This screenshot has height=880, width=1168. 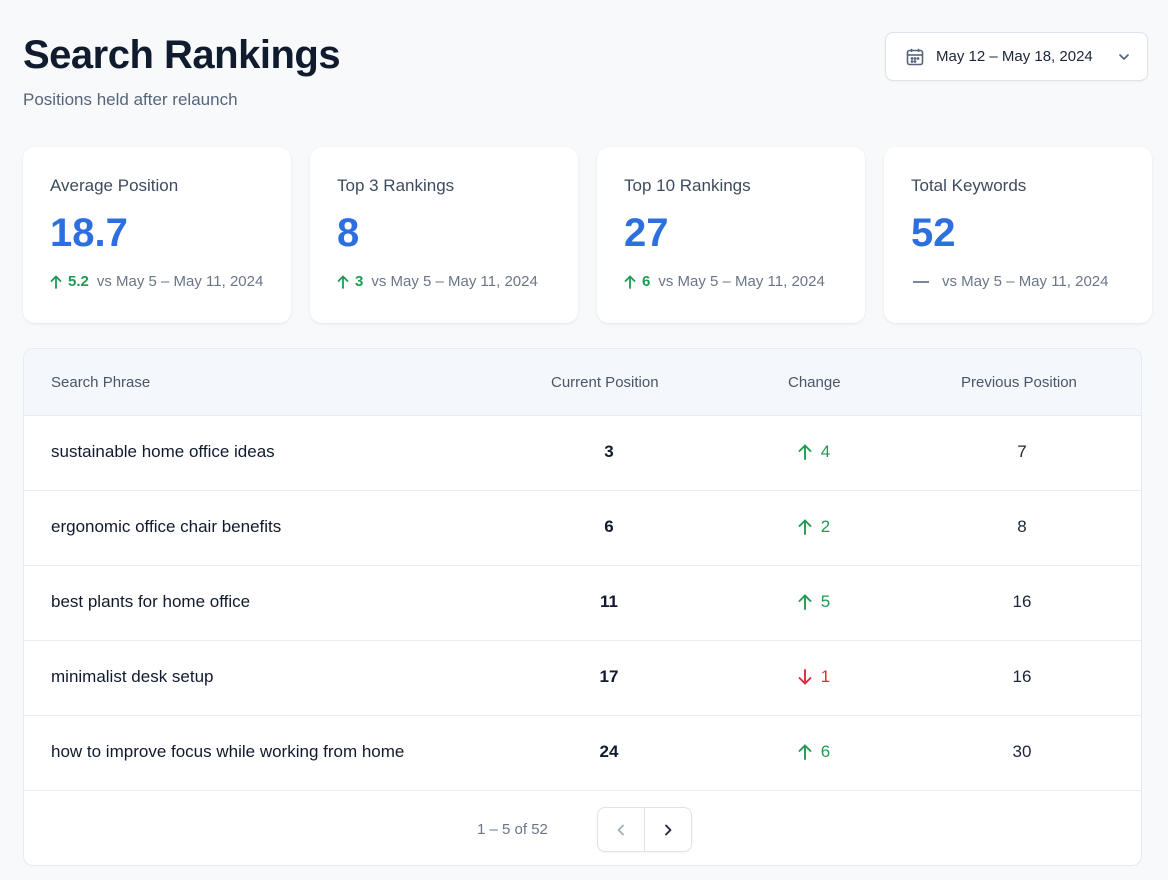 I want to click on previous-position: 30, so click(x=1022, y=751).